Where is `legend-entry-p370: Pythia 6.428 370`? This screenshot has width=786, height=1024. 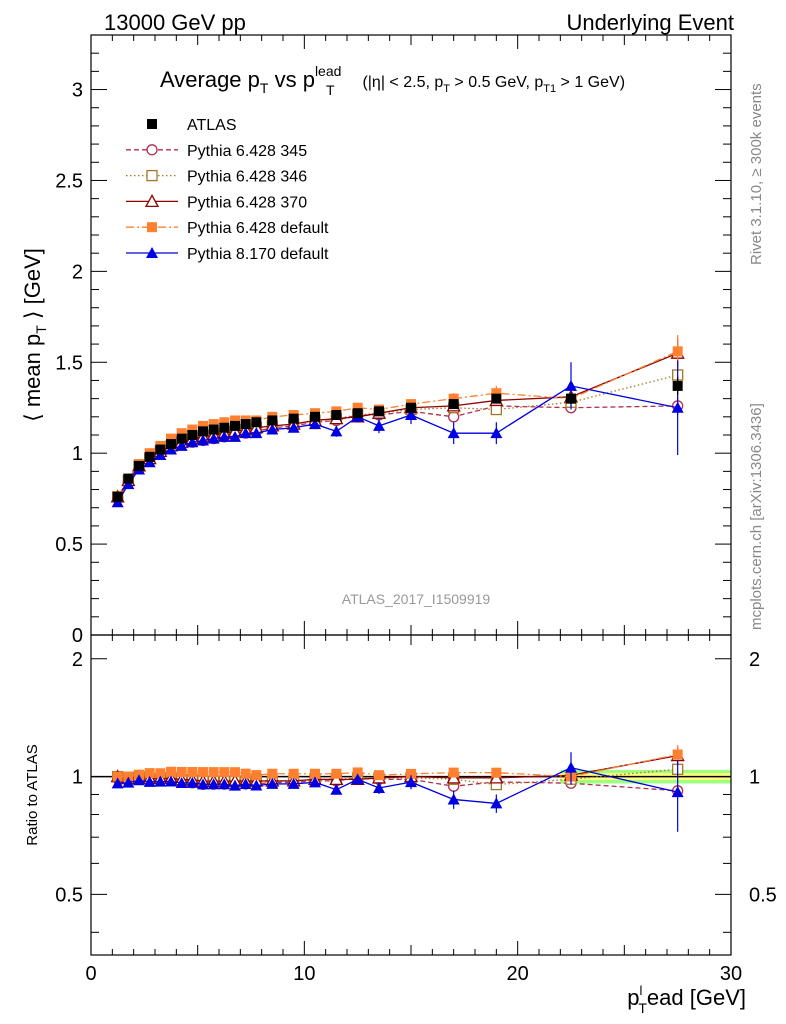
legend-entry-p370: Pythia 6.428 370 is located at coordinates (216, 202).